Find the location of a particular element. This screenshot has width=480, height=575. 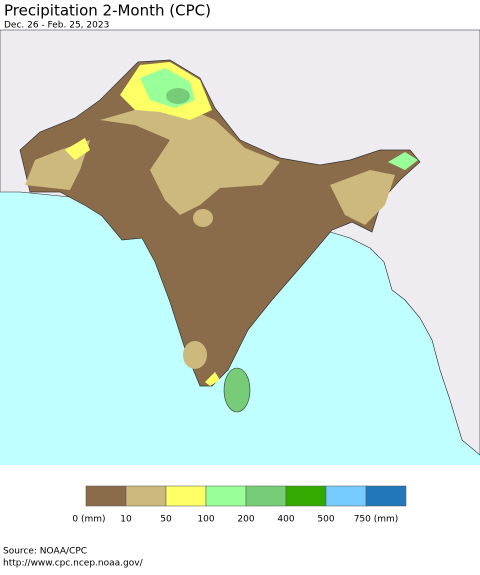

tan-region-east is located at coordinates (362, 197).